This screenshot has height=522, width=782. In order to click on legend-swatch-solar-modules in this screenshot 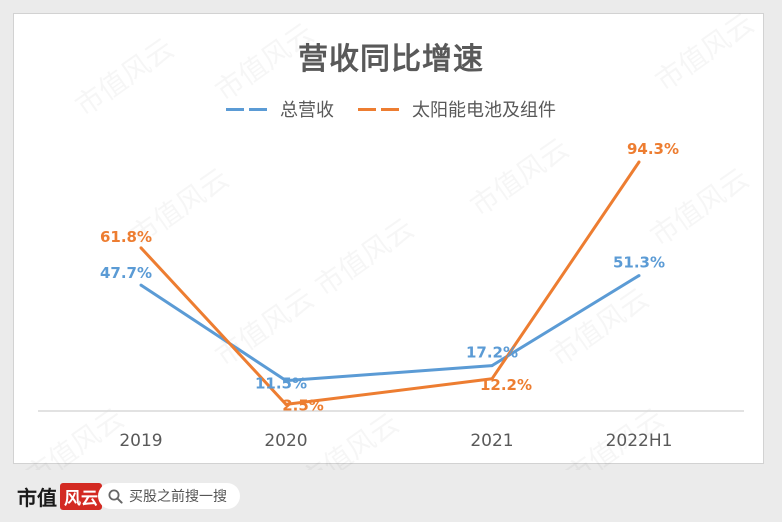, I will do `click(381, 109)`.